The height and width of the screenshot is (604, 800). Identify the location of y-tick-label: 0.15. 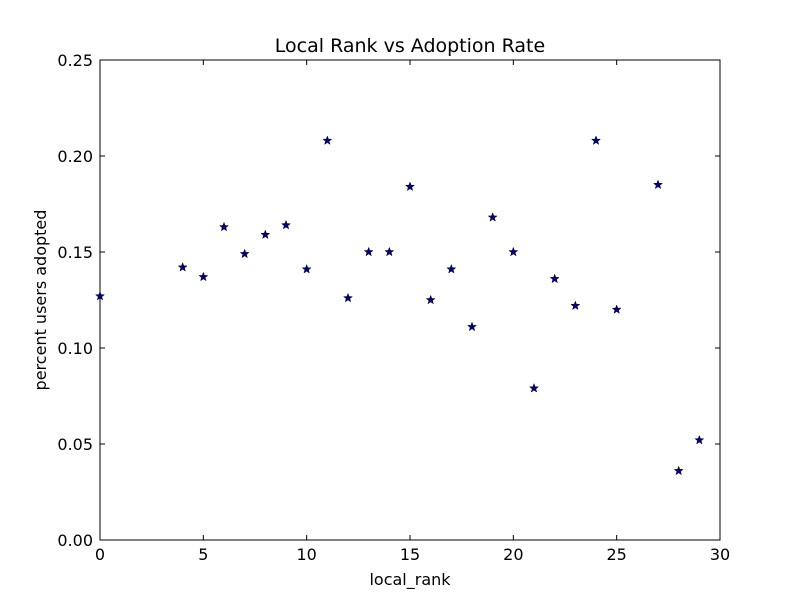
(75, 252).